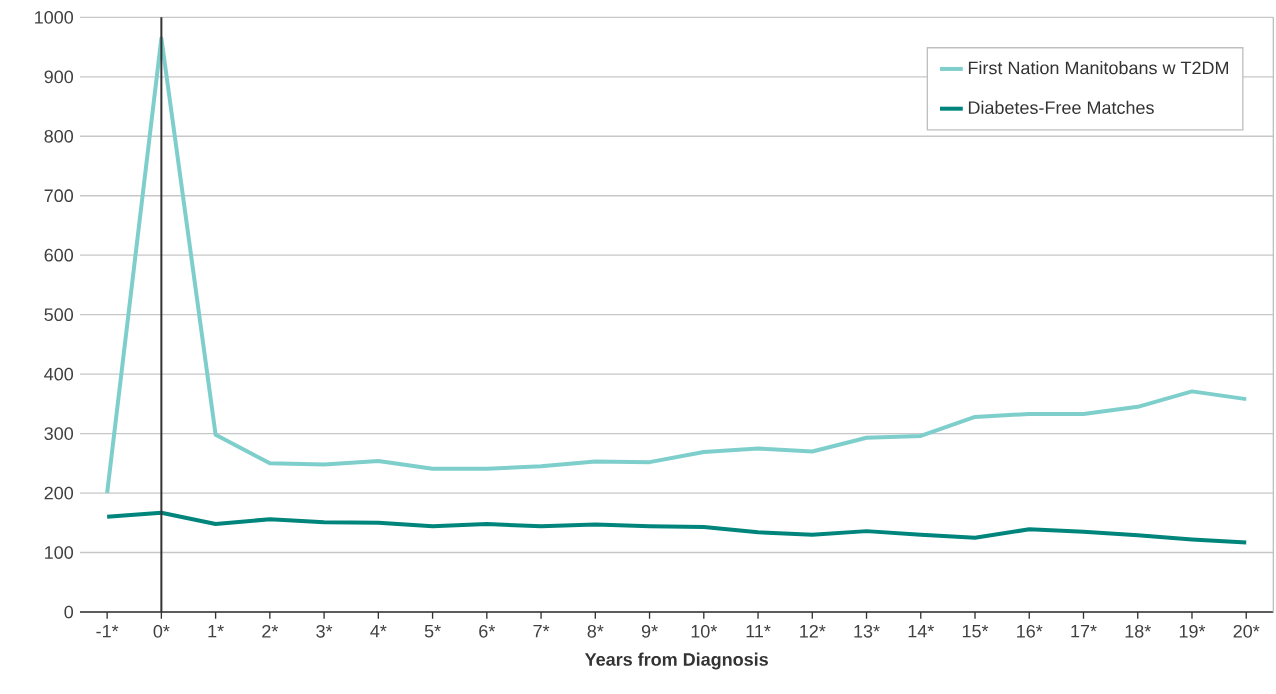 This screenshot has width=1276, height=694. I want to click on x-tick-label: 13*, so click(867, 631).